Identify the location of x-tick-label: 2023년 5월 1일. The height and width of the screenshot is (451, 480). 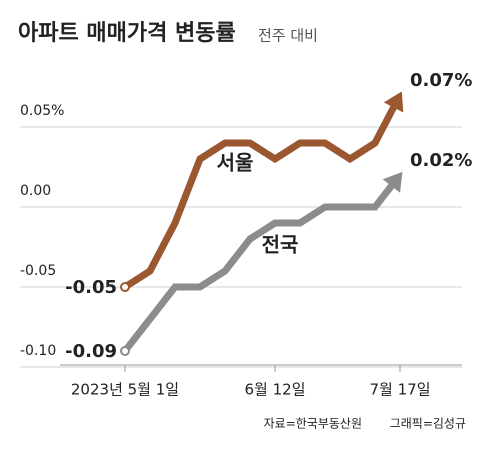
(125, 390).